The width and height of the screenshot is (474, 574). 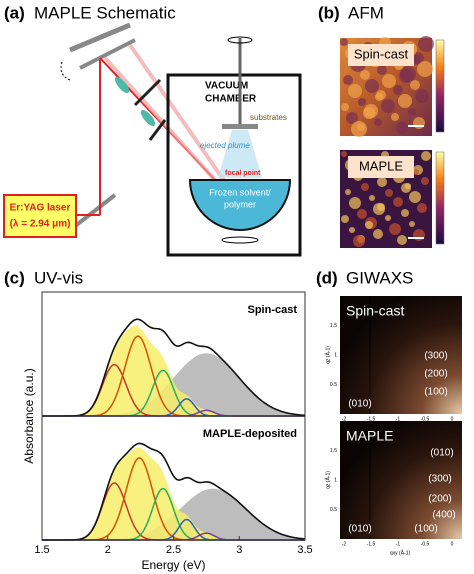 I want to click on label: substrates, so click(x=268, y=117).